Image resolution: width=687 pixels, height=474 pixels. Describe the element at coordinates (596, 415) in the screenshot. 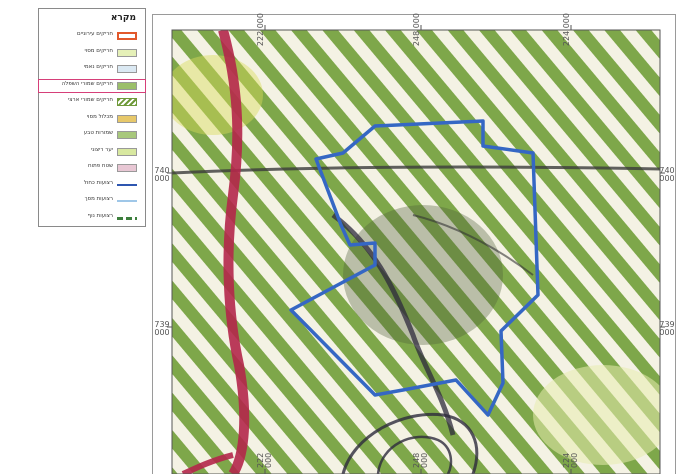

I see `terrain-patch-light` at that location.